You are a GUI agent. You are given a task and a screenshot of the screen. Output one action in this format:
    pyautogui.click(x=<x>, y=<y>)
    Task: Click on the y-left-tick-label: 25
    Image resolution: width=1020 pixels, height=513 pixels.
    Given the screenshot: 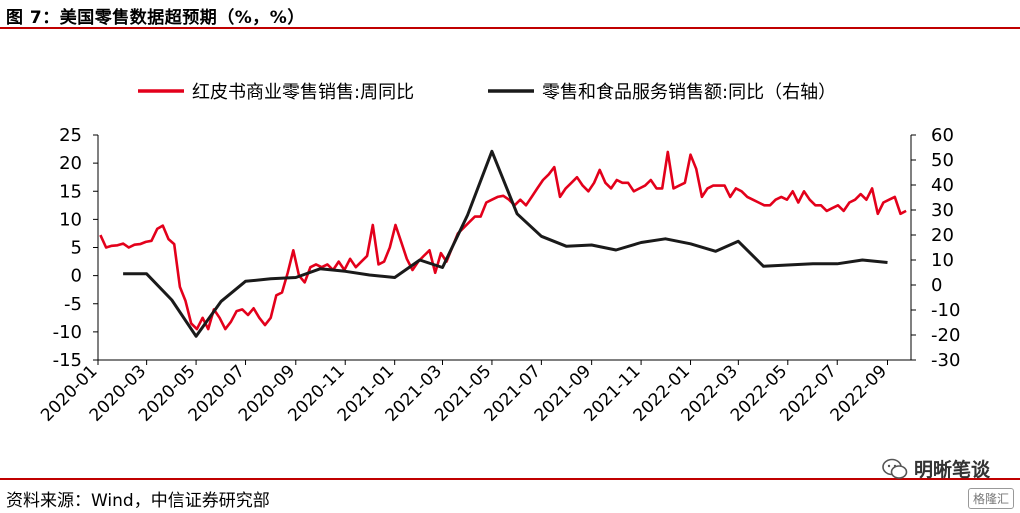 What is the action you would take?
    pyautogui.click(x=70, y=135)
    